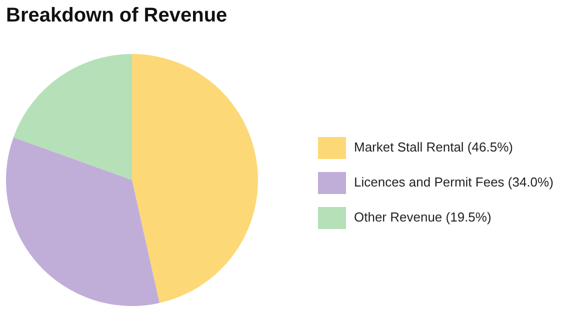 This screenshot has height=334, width=563. What do you see at coordinates (423, 217) in the screenshot?
I see `legend-label: Other Revenue (19.5%)` at bounding box center [423, 217].